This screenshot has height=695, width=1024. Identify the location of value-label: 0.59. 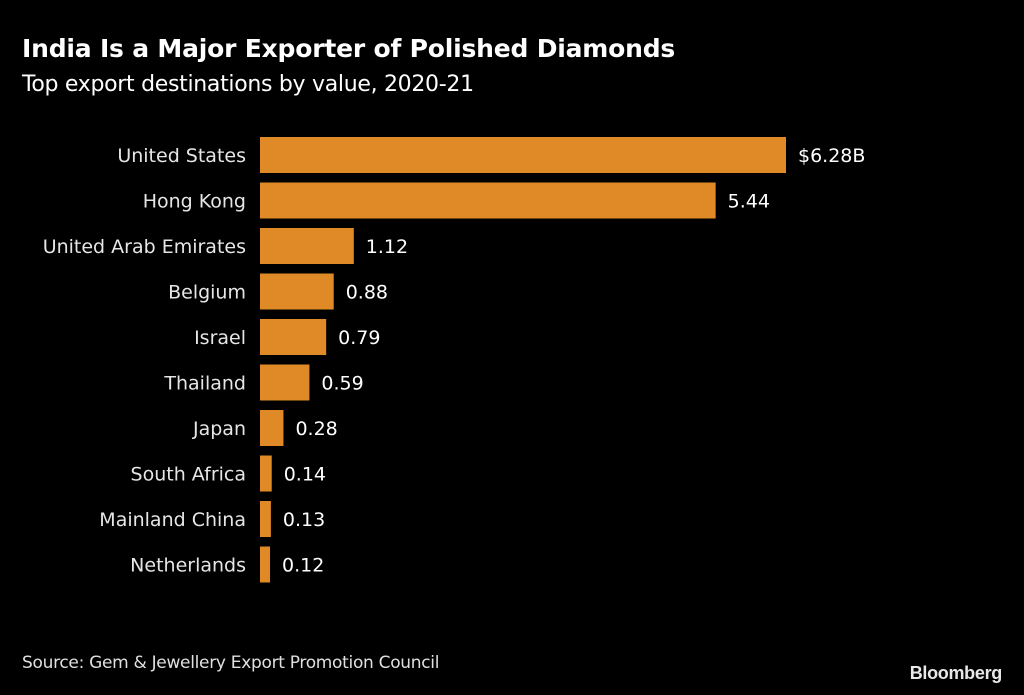
(342, 384).